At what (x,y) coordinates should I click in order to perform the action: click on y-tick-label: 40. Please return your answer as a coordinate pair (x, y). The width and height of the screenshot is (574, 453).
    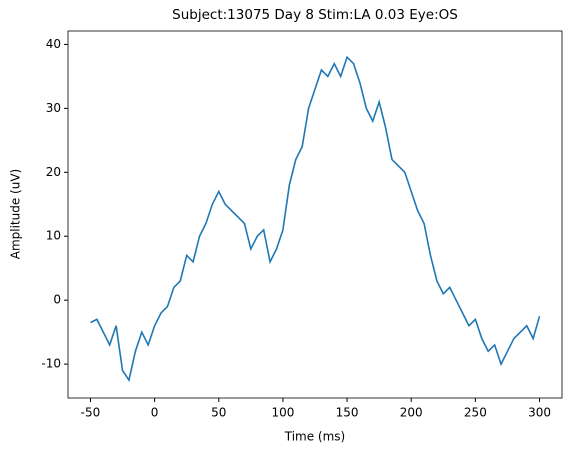
    Looking at the image, I should click on (53, 44).